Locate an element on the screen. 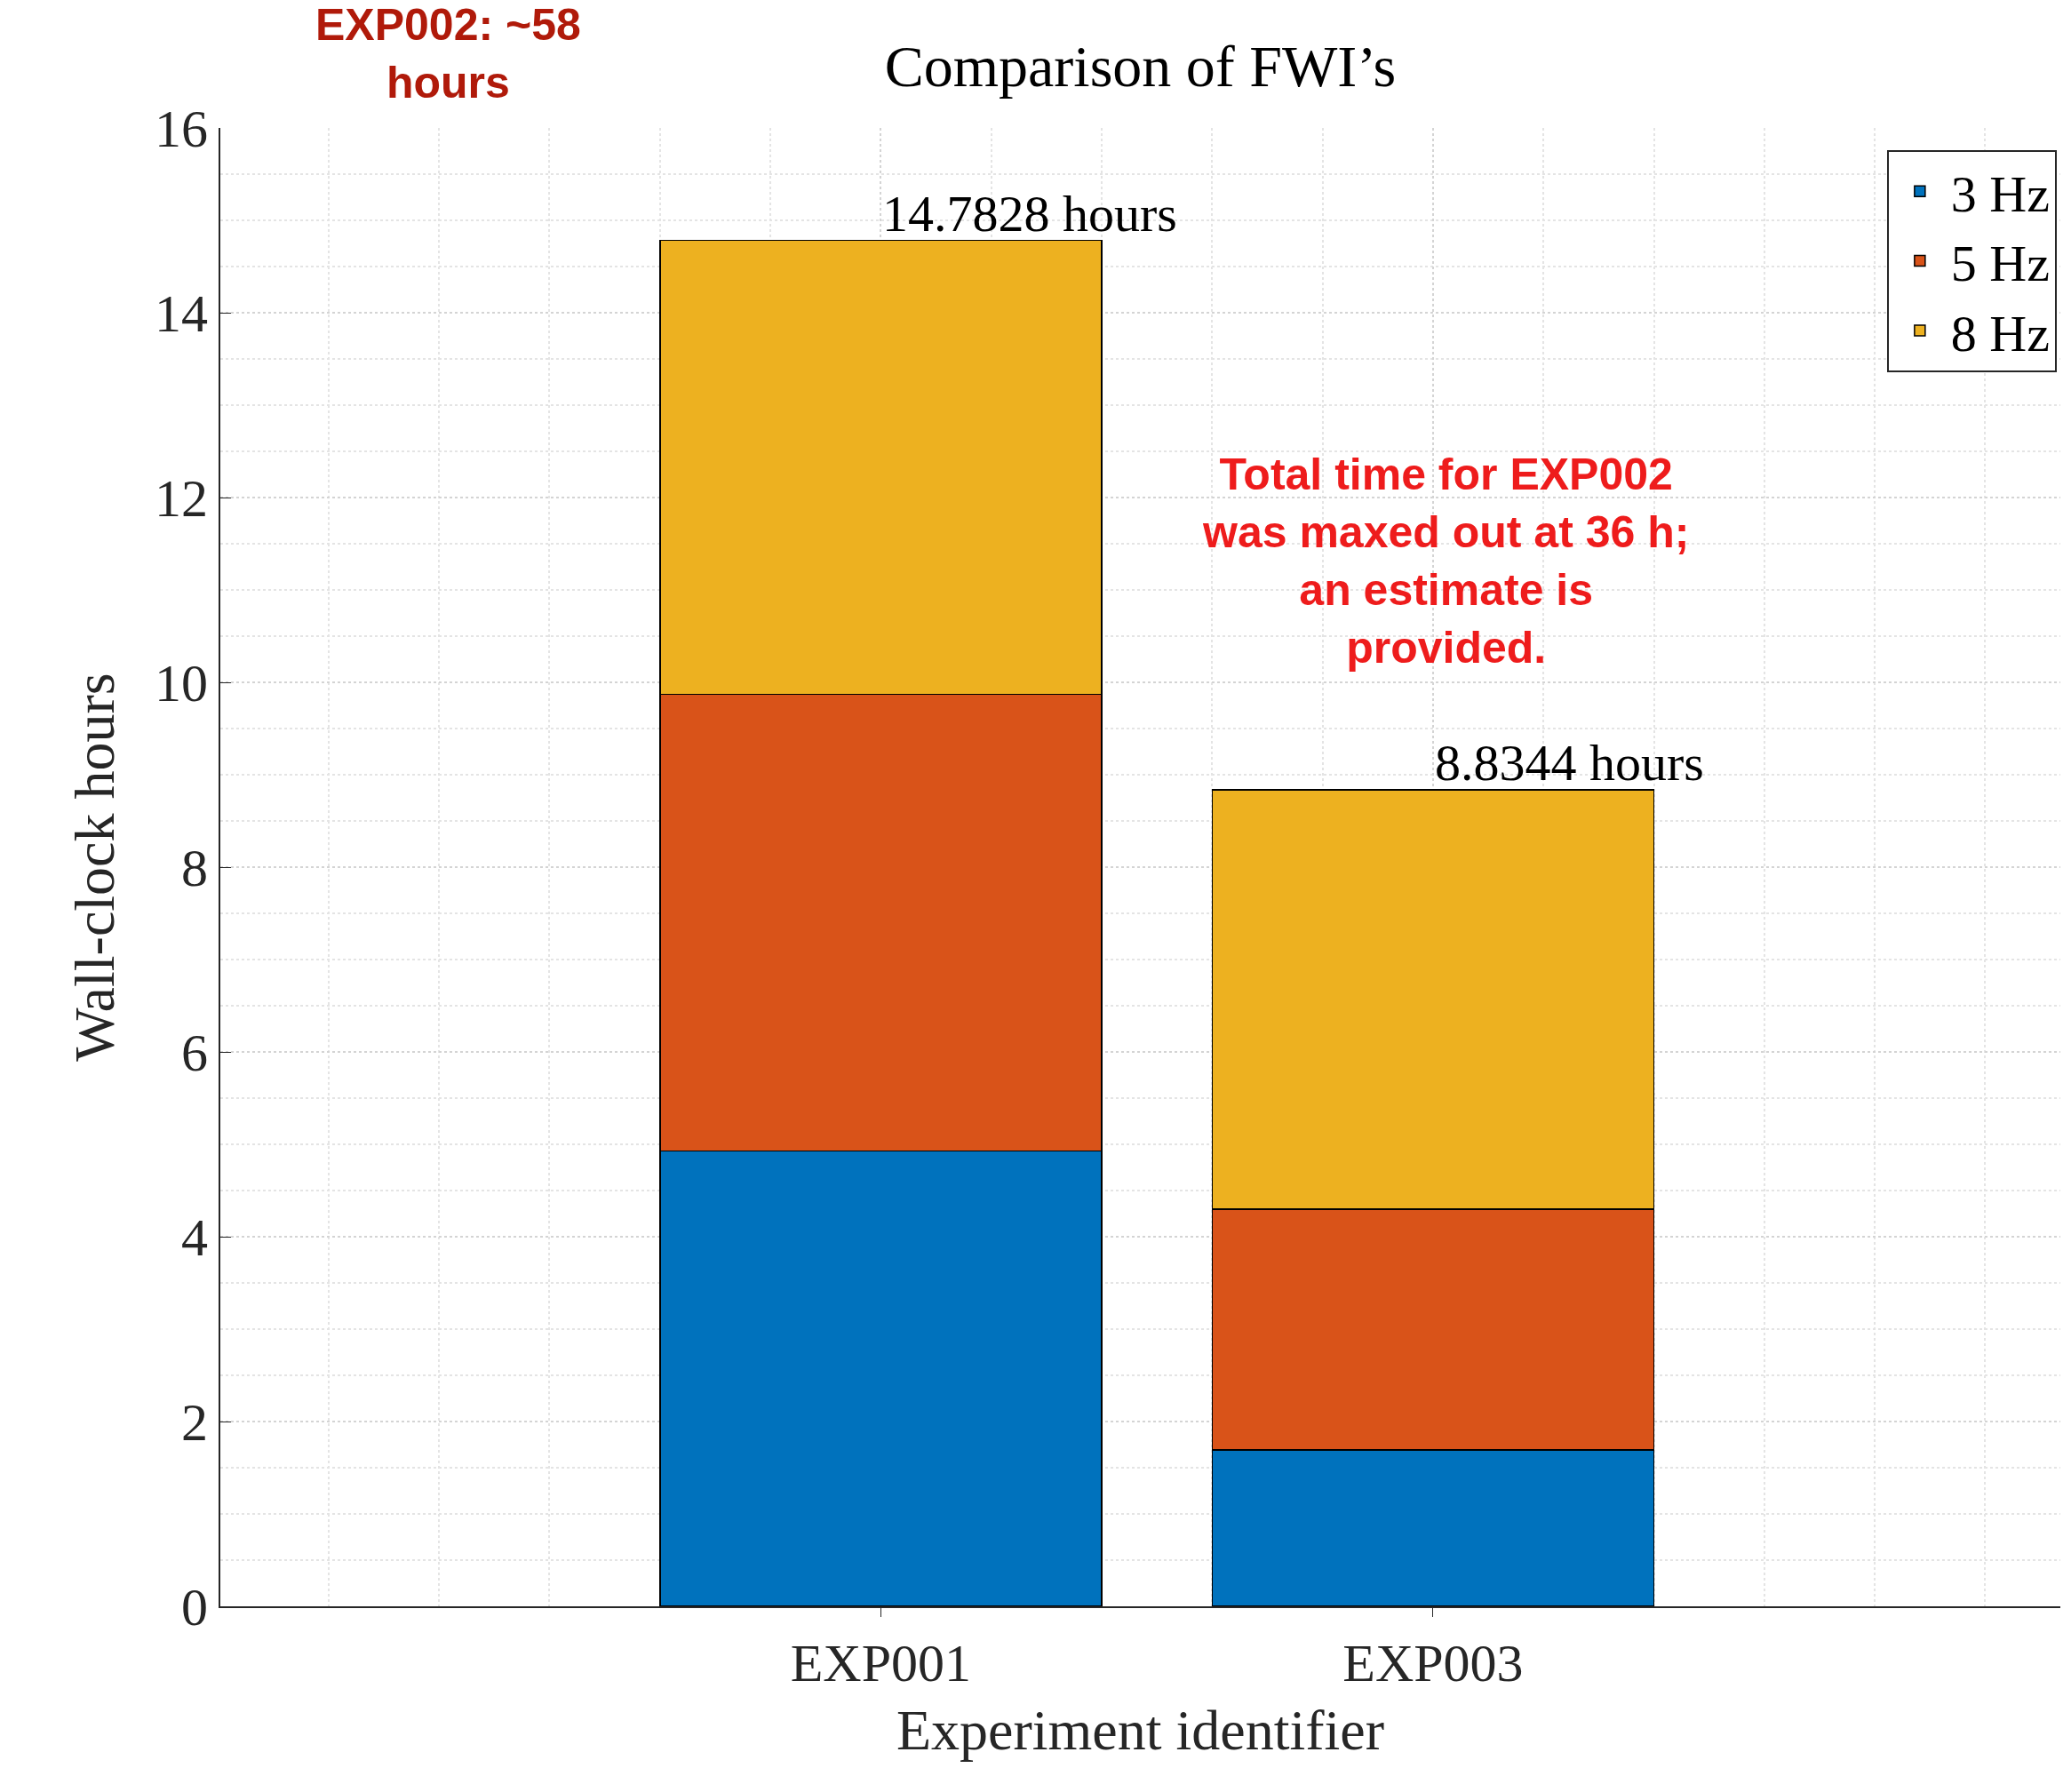  legend-label: 8 Hz is located at coordinates (2000, 333).